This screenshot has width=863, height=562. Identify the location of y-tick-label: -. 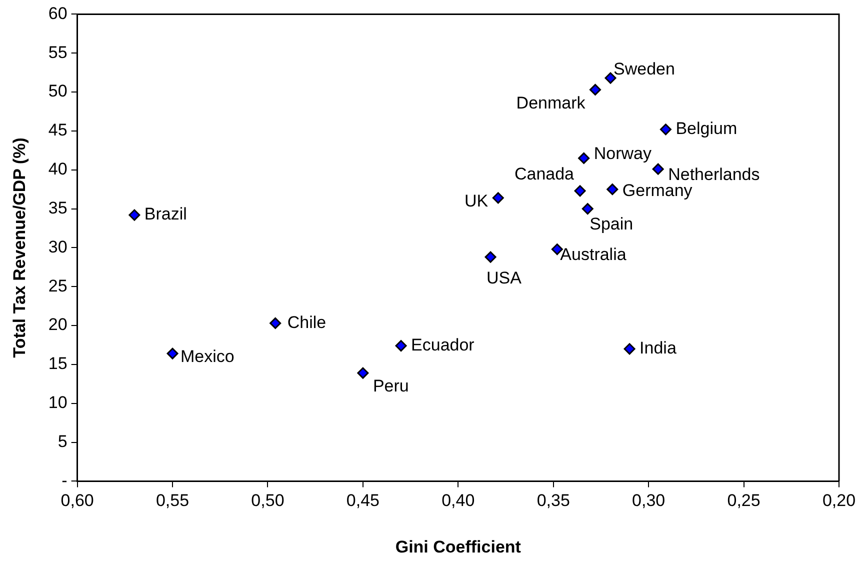
(65, 480).